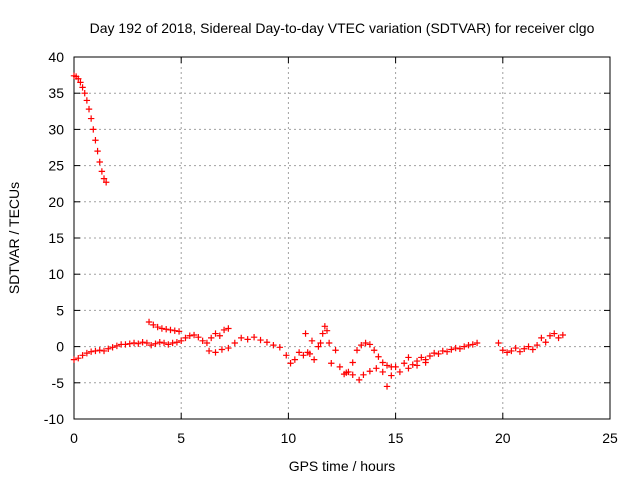 The image size is (640, 480). What do you see at coordinates (289, 438) in the screenshot?
I see `x-tick-label: 10` at bounding box center [289, 438].